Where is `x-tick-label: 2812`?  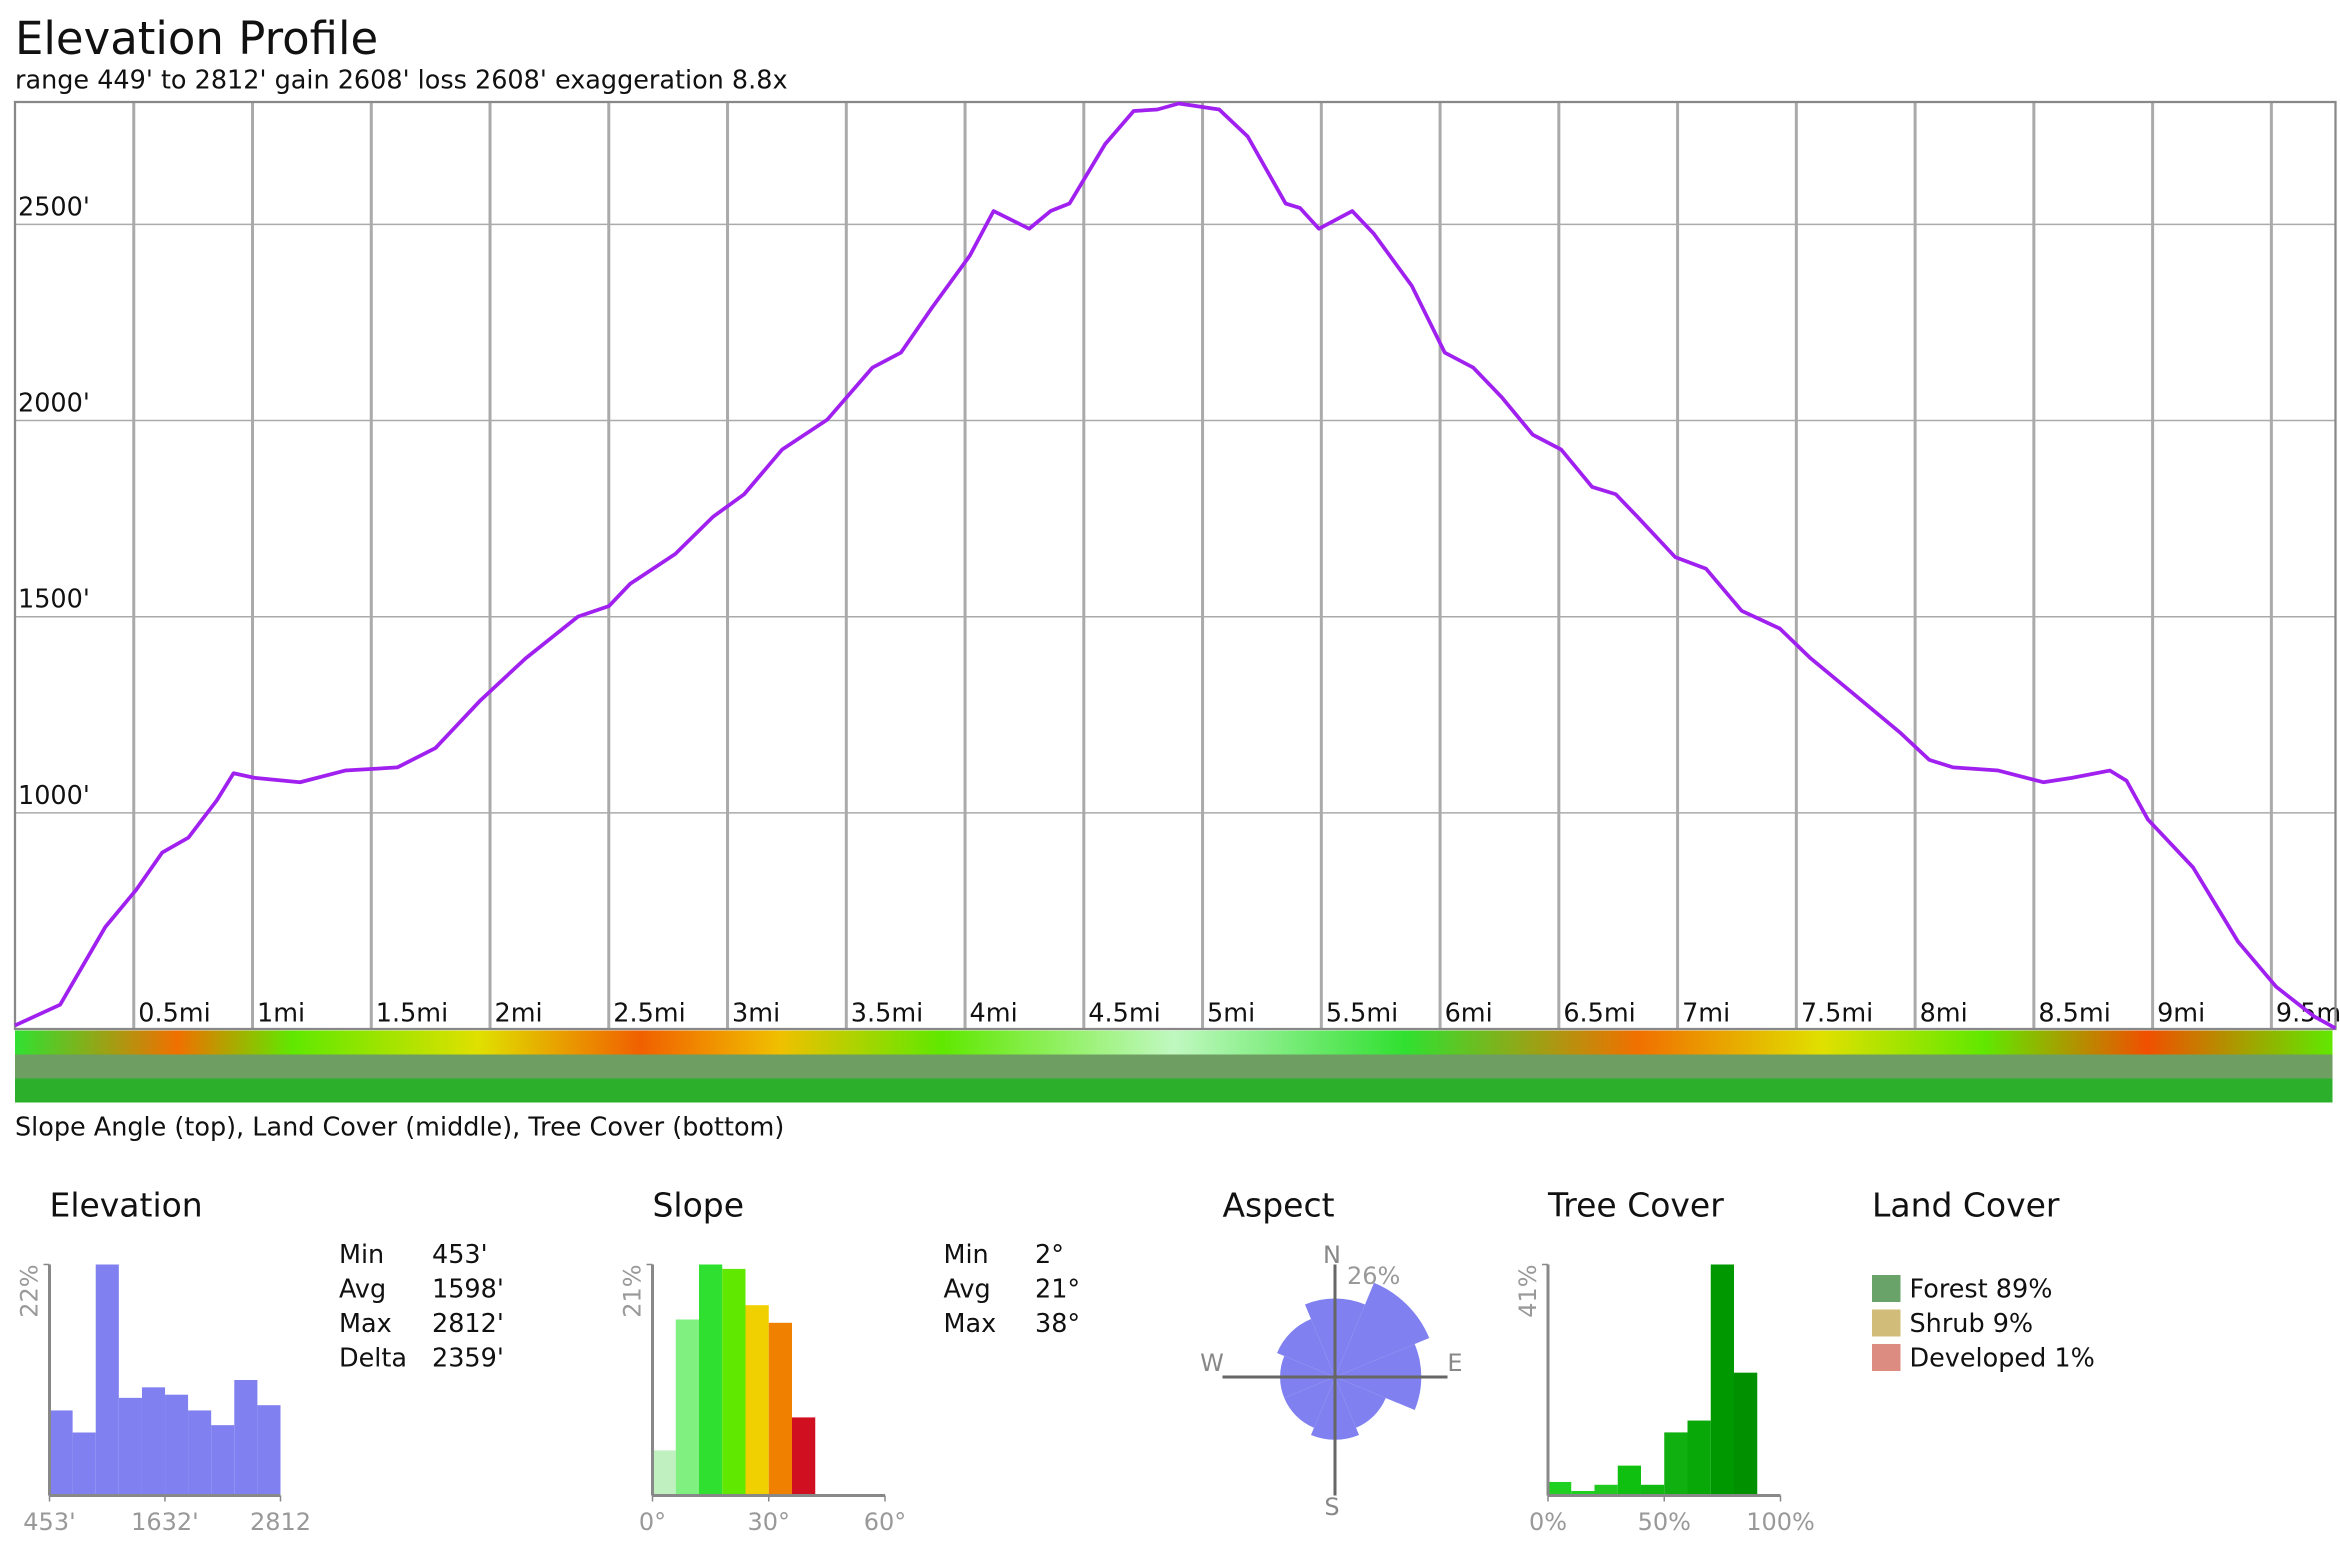
x-tick-label: 2812 is located at coordinates (280, 1522).